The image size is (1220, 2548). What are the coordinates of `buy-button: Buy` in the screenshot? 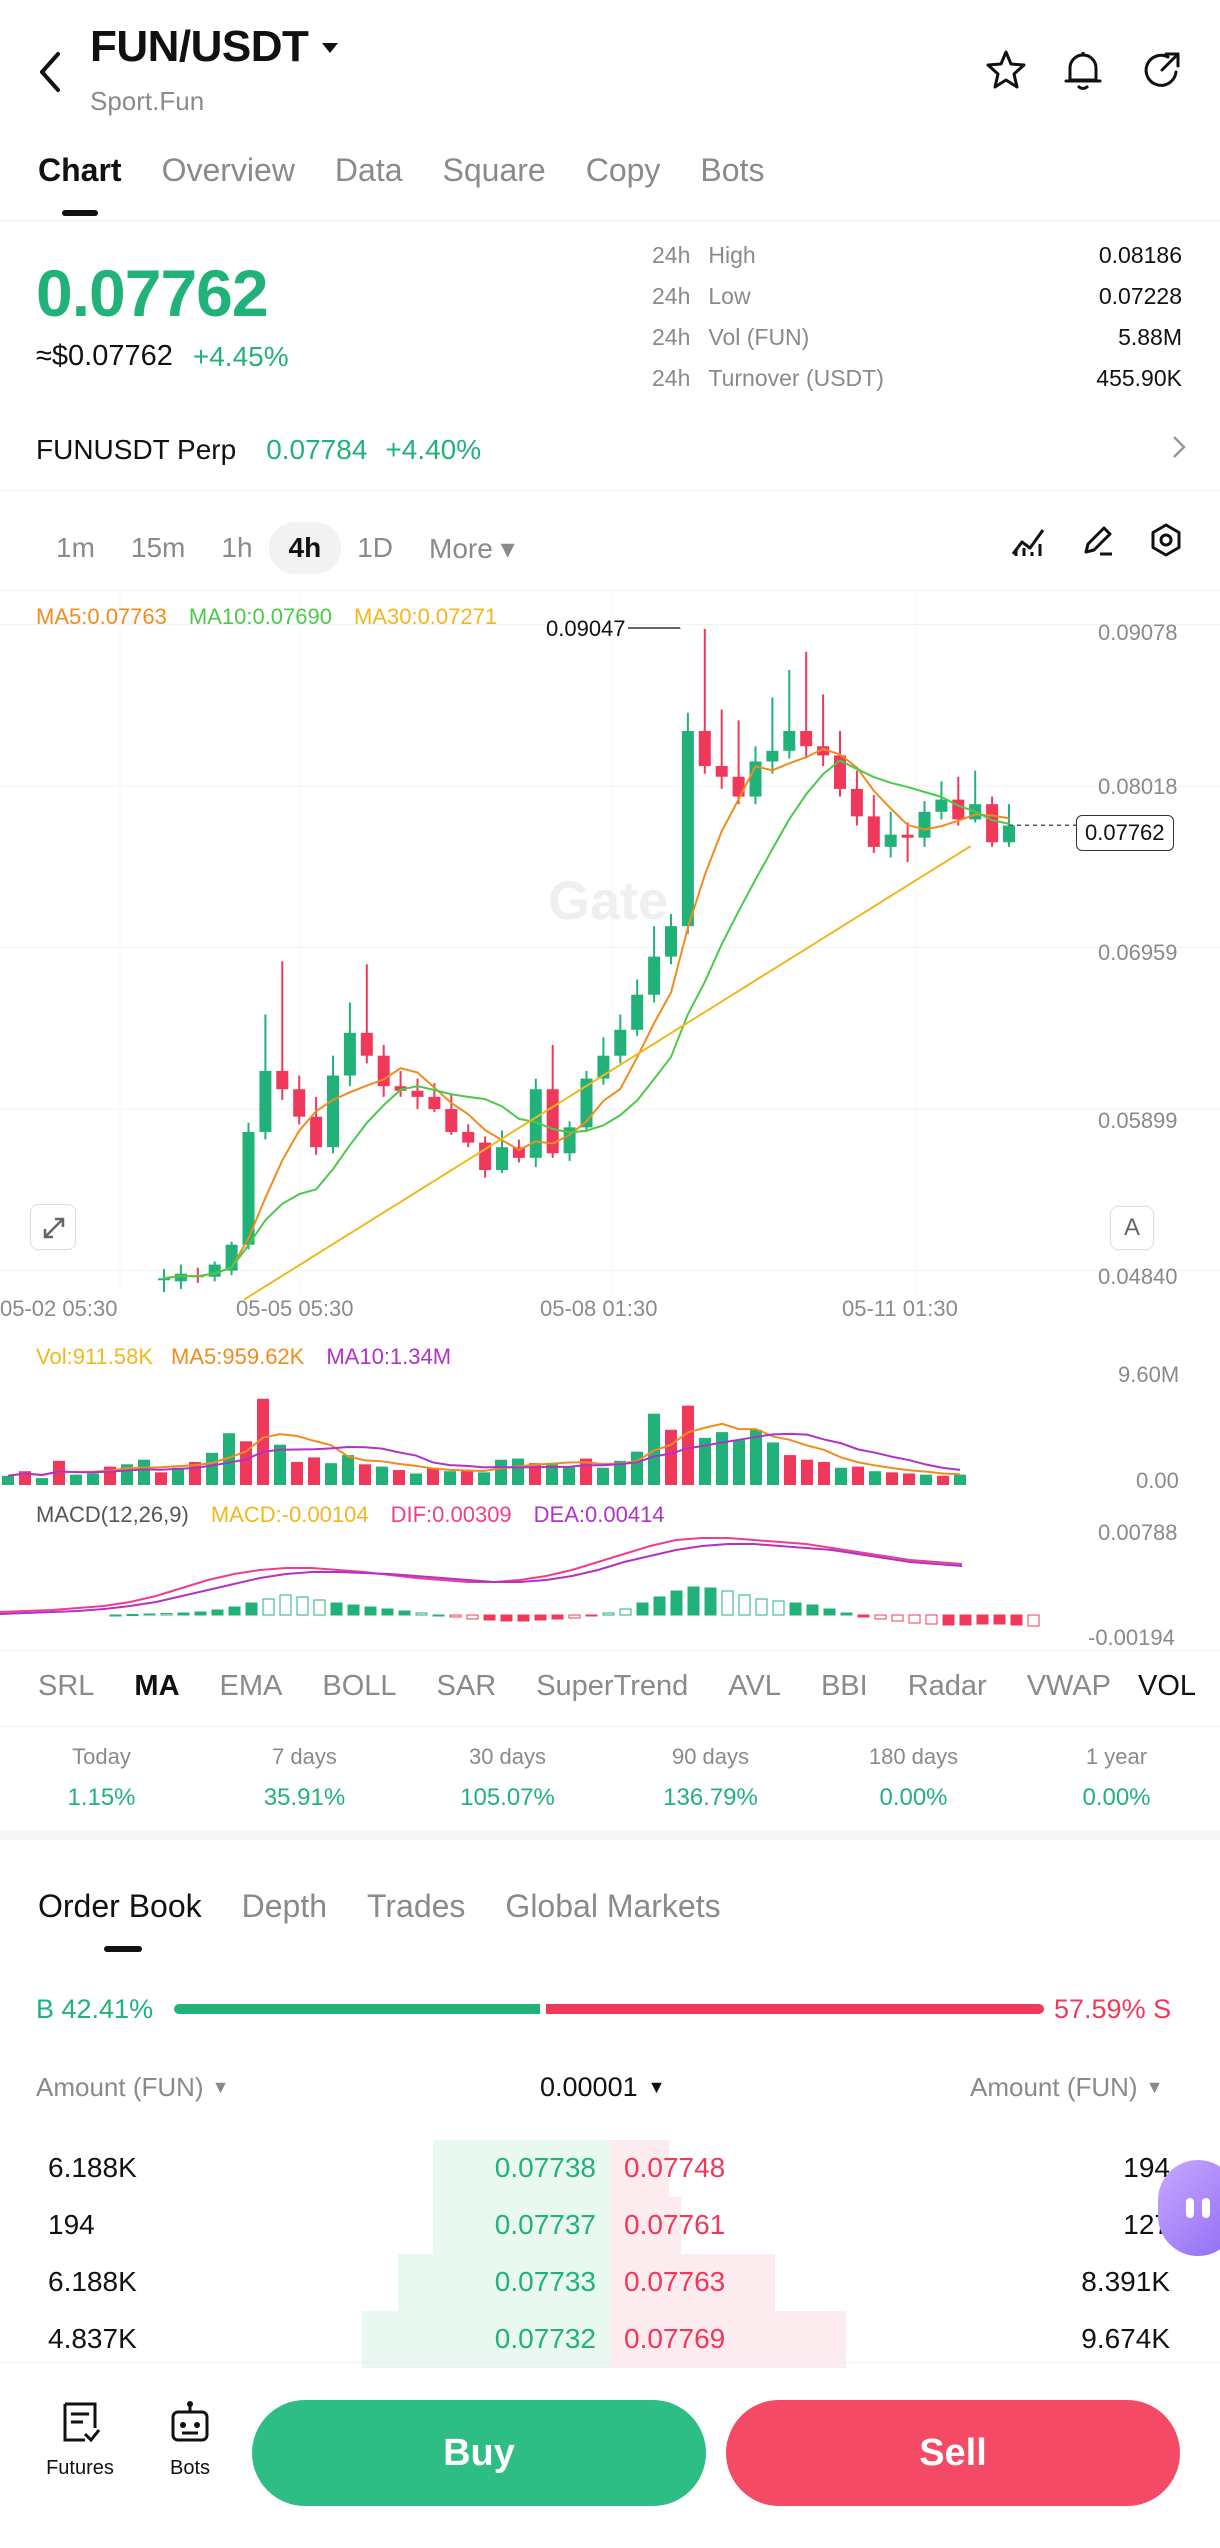 It's located at (479, 2453).